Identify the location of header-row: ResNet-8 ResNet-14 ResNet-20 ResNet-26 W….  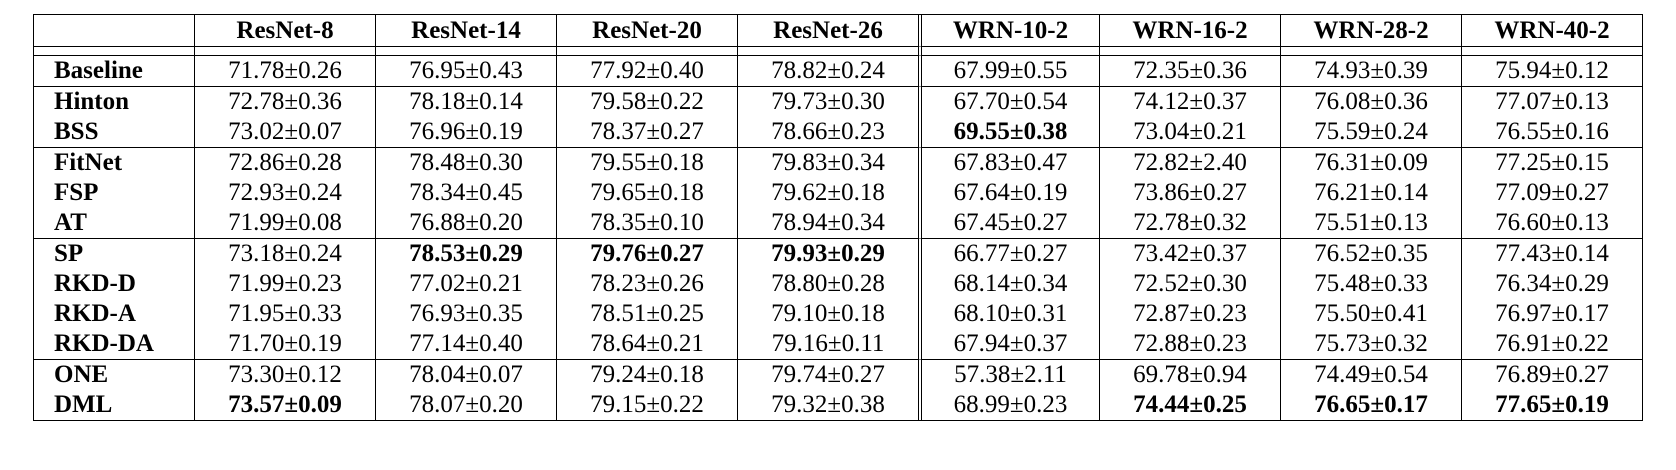
(838, 31).